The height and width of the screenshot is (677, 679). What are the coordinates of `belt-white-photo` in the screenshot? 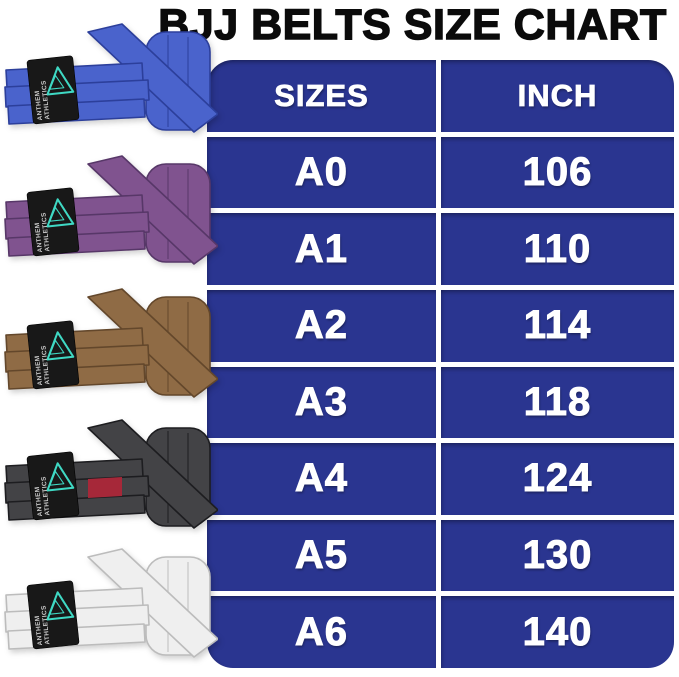 It's located at (109, 610).